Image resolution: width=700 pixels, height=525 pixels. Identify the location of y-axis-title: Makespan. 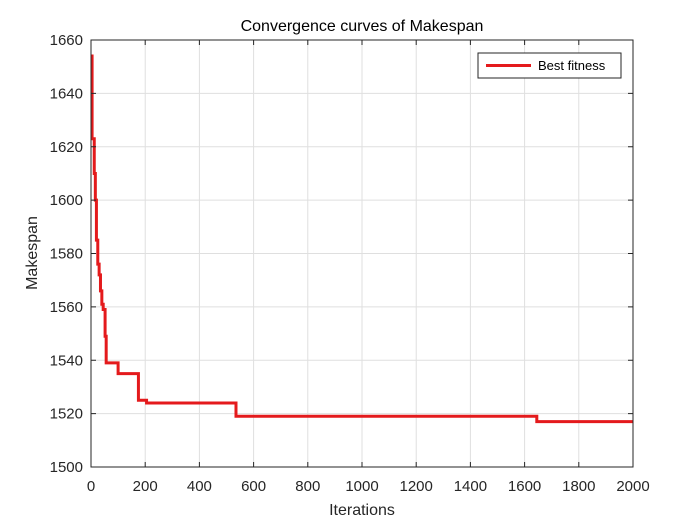
(32, 253).